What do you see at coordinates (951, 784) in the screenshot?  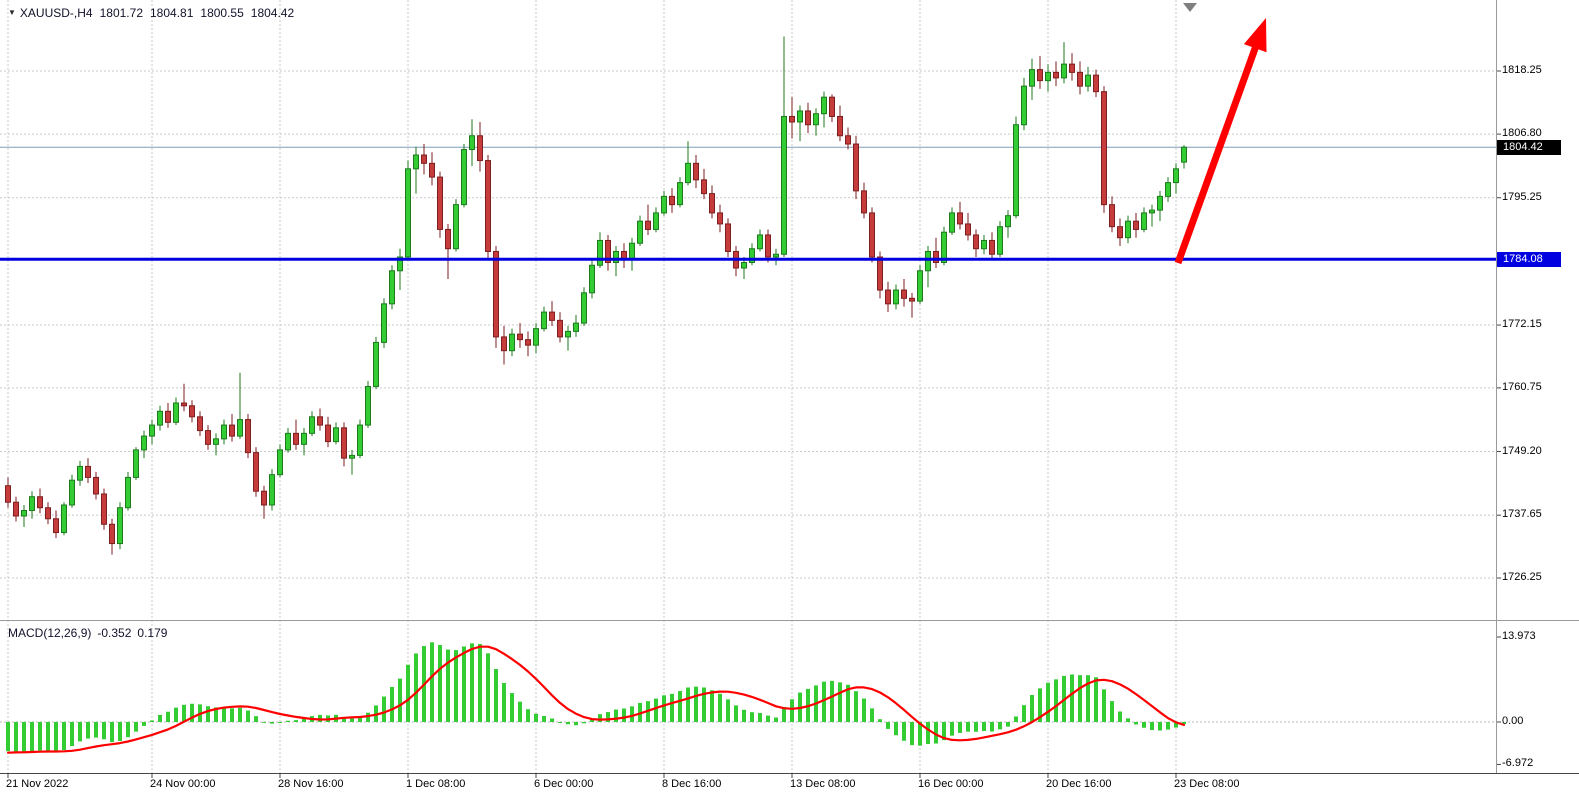 I see `time-axis-label: 16 Dec 00:00` at bounding box center [951, 784].